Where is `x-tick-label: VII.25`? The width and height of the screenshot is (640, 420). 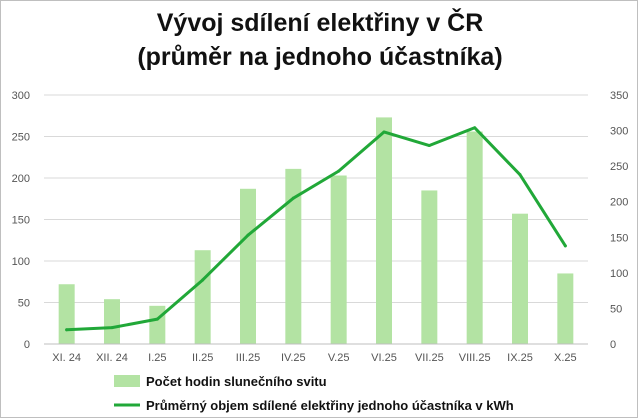
x-tick-label: VII.25 is located at coordinates (429, 358).